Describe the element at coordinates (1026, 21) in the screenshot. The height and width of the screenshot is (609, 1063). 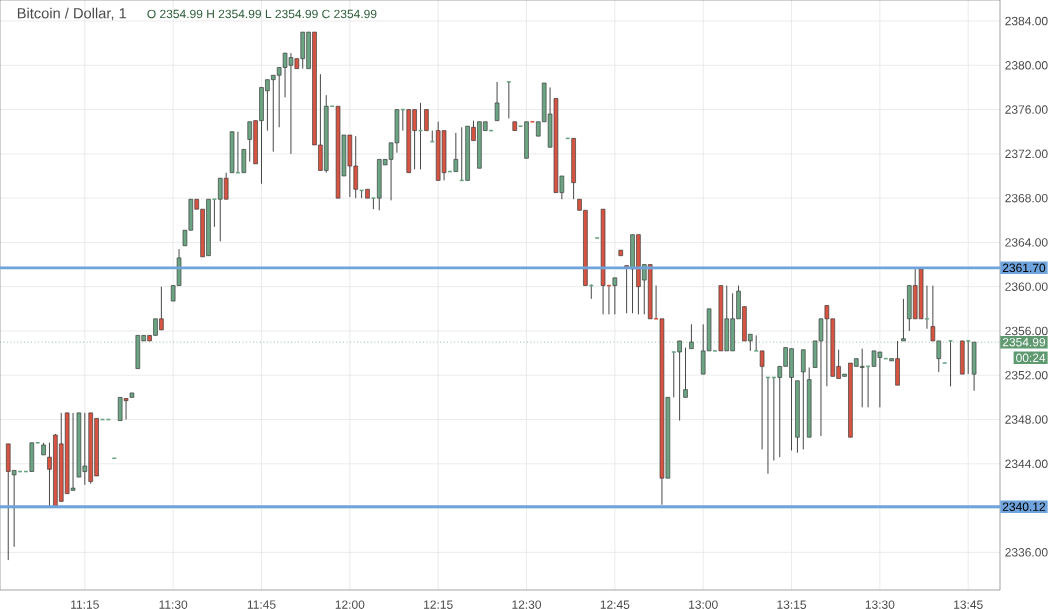
I see `y-tick-label: 2384.00` at that location.